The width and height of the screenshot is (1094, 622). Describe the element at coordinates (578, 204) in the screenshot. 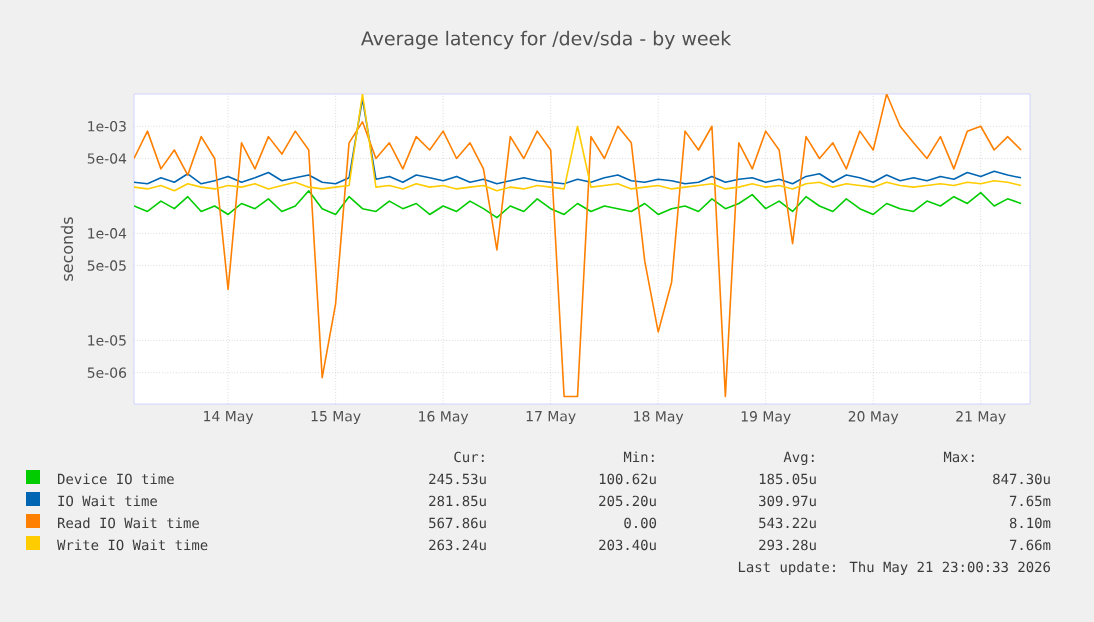

I see `line-series` at that location.